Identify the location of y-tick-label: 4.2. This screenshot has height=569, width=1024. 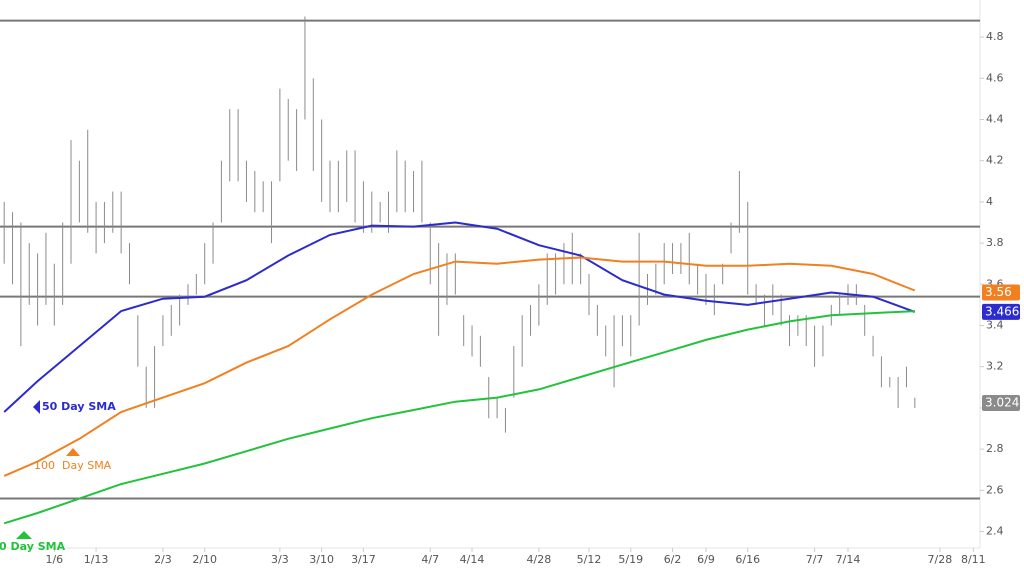
(995, 160).